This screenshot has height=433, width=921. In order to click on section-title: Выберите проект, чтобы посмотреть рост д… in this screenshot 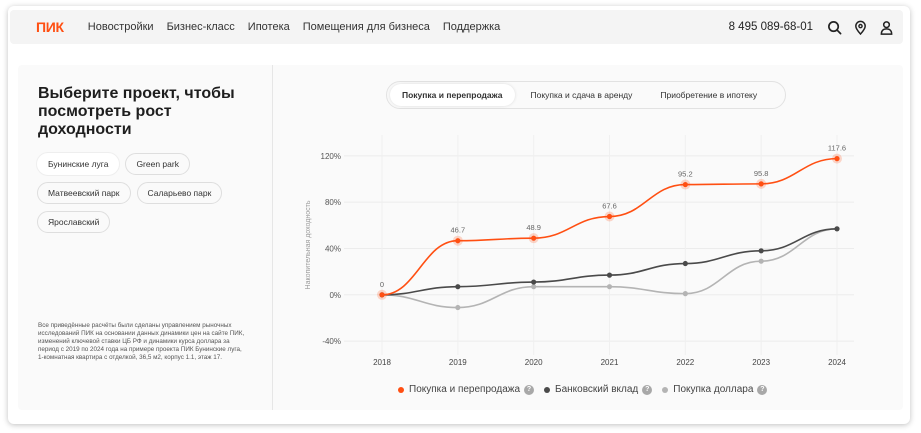, I will do `click(136, 111)`.